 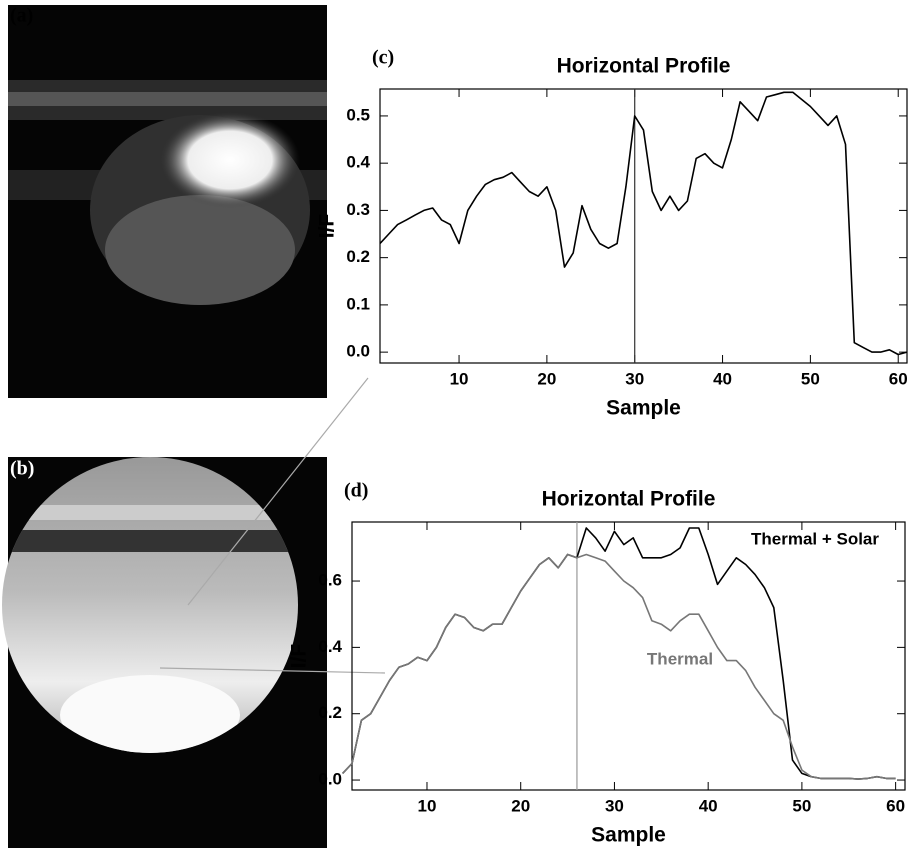 What do you see at coordinates (383, 58) in the screenshot?
I see `panel-label: (c)` at bounding box center [383, 58].